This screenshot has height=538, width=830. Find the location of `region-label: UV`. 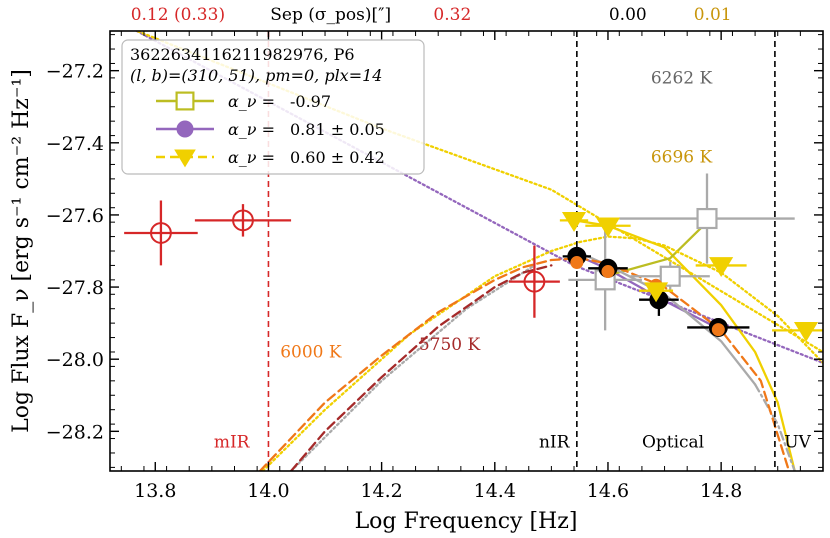

region-label: UV is located at coordinates (797, 443).